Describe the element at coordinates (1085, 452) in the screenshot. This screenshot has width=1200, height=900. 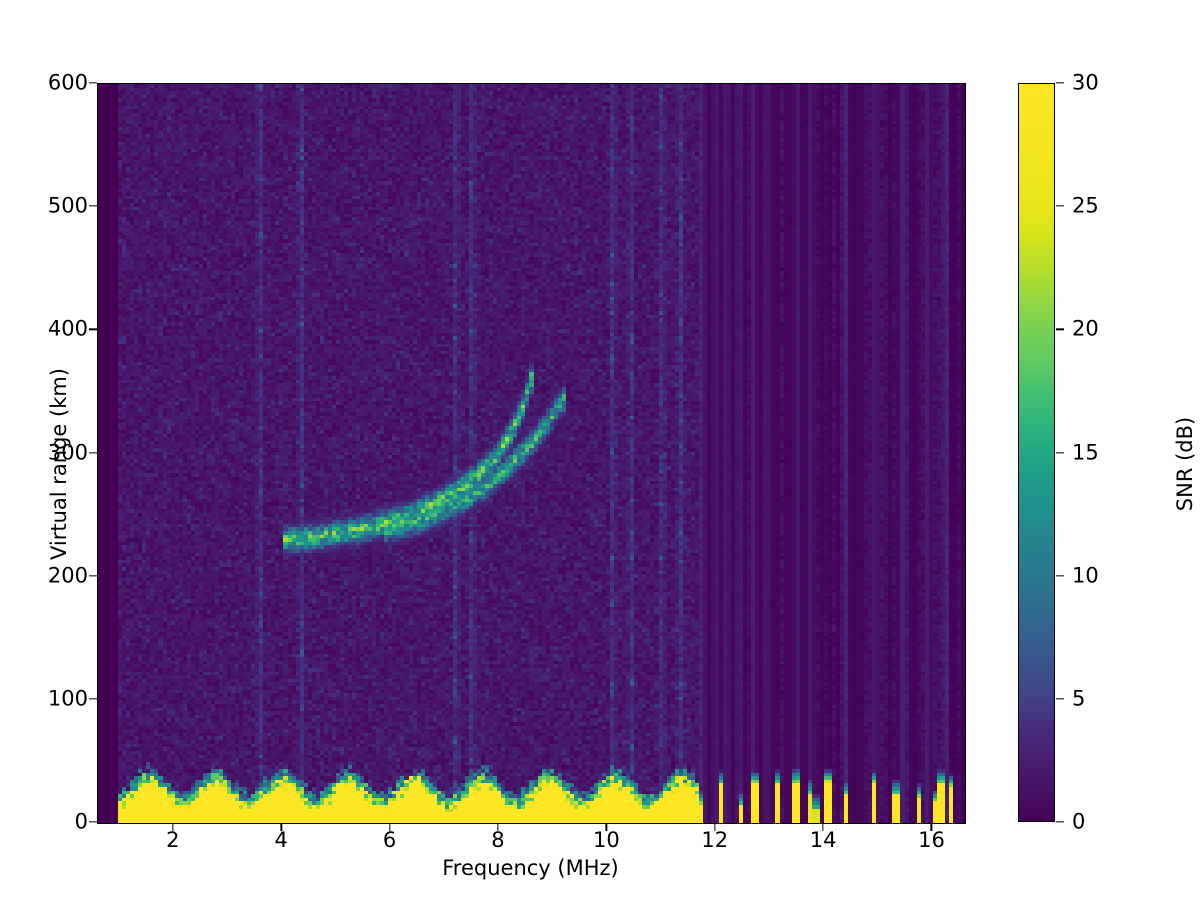
I see `colorbar-tick-label: 15` at that location.